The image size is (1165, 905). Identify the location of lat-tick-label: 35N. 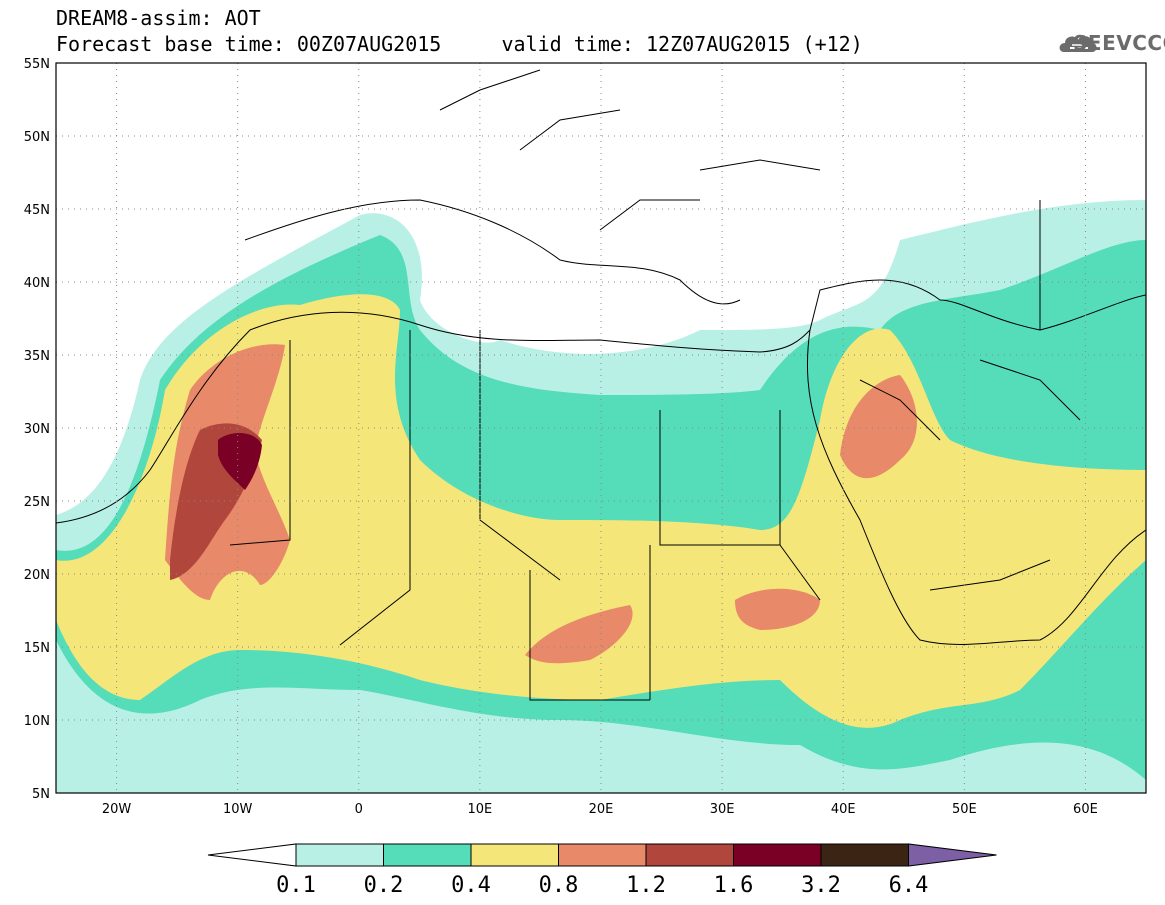
(37, 356).